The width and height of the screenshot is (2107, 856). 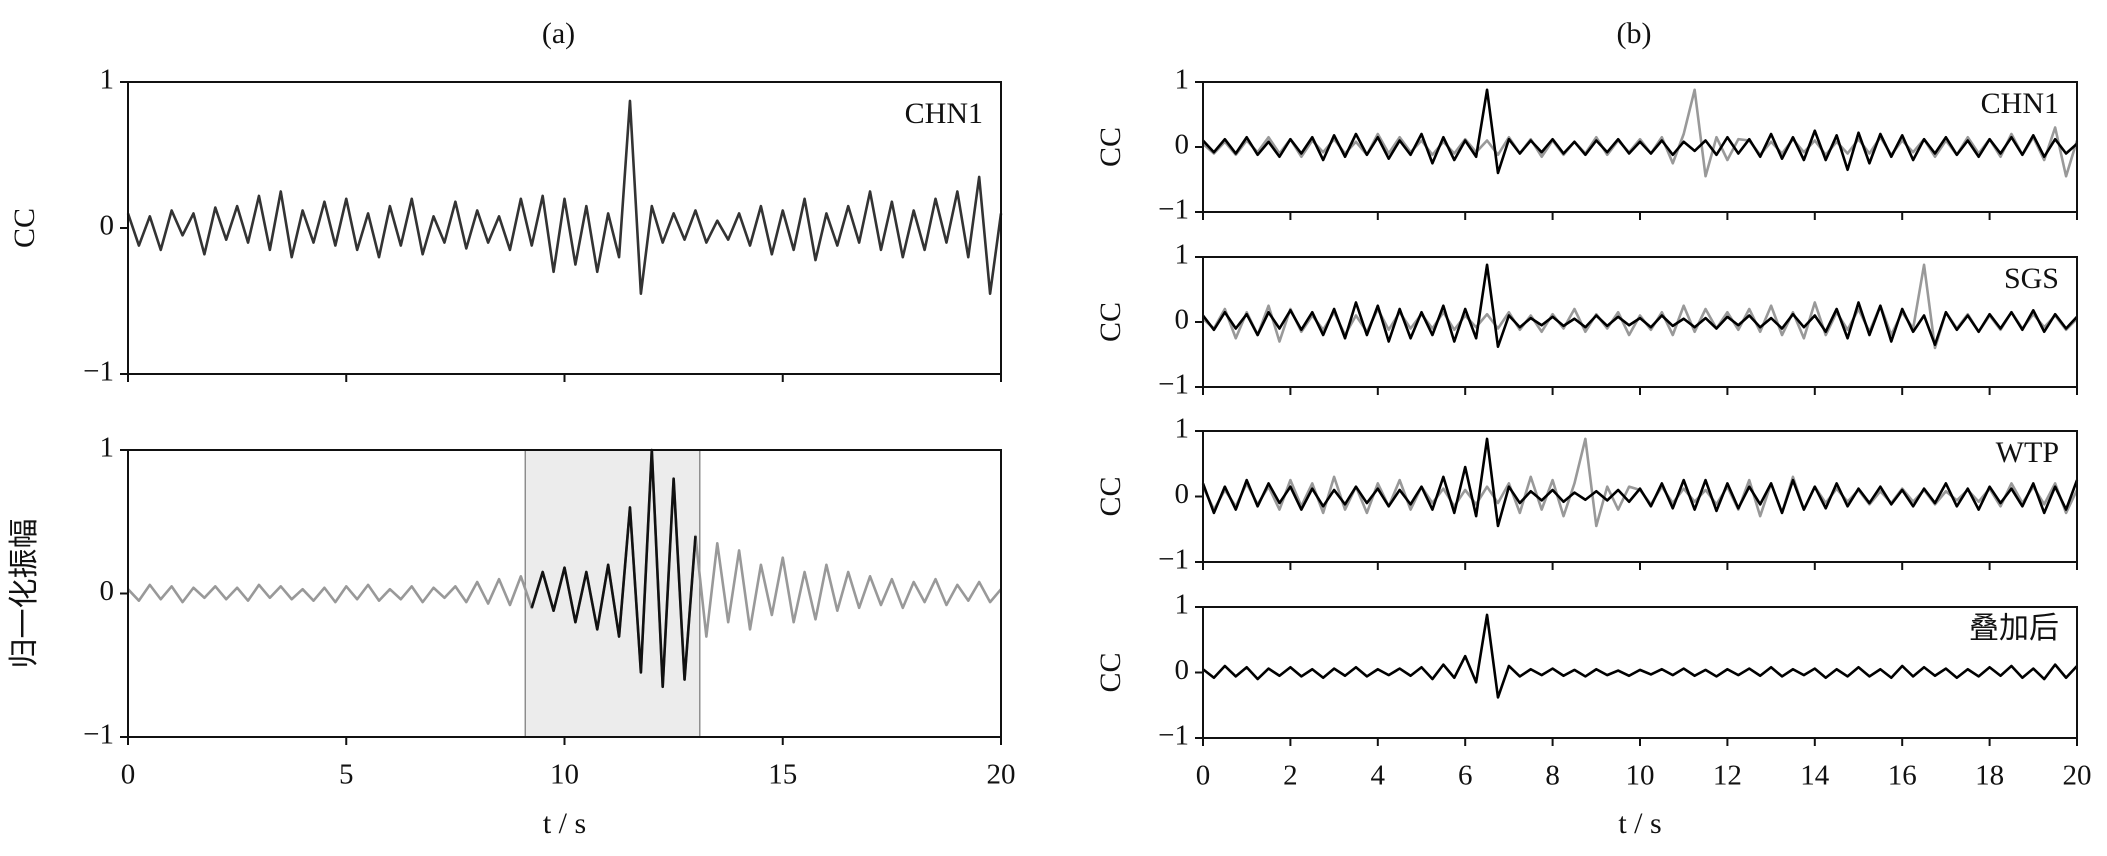 I want to click on x-tick-label: 14, so click(x=1815, y=776).